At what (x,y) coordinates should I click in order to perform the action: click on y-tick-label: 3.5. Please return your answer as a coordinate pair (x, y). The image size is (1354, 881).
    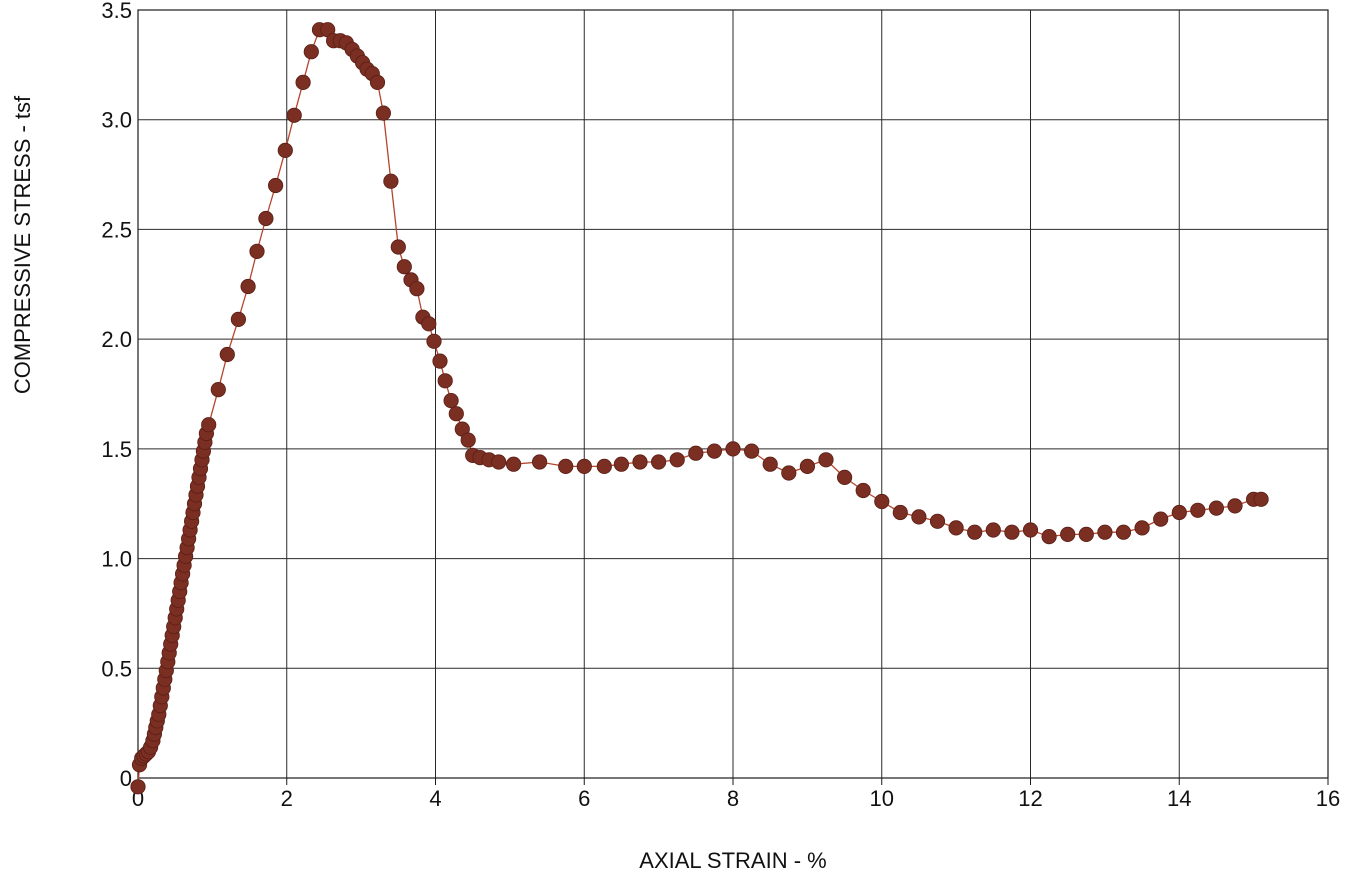
    Looking at the image, I should click on (116, 11).